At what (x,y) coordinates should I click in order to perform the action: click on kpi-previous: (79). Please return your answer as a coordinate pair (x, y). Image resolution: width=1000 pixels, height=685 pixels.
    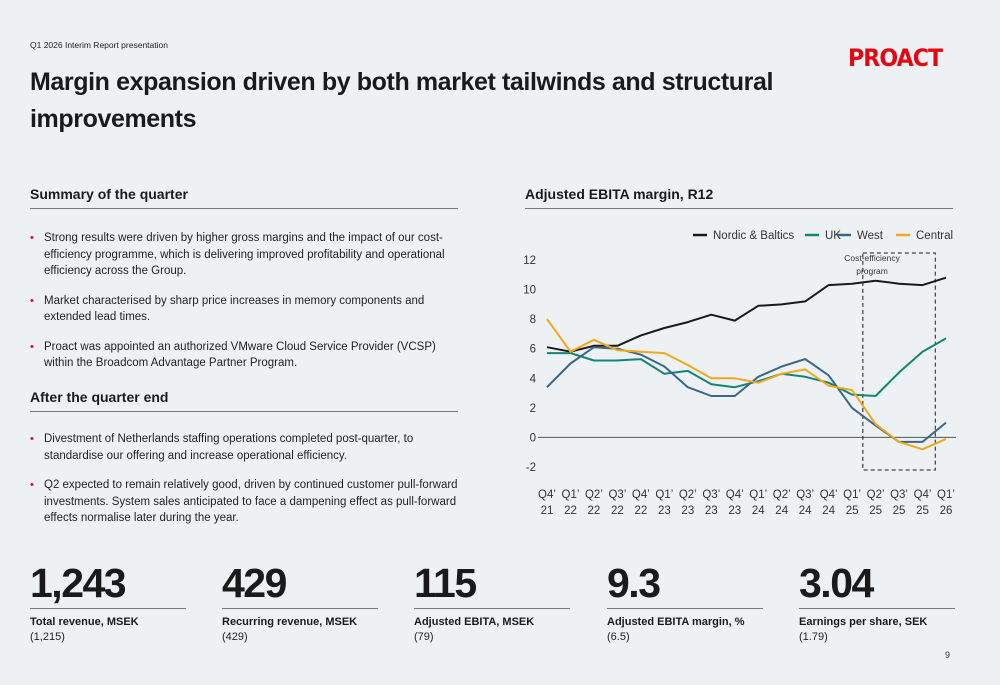
    Looking at the image, I should click on (424, 637).